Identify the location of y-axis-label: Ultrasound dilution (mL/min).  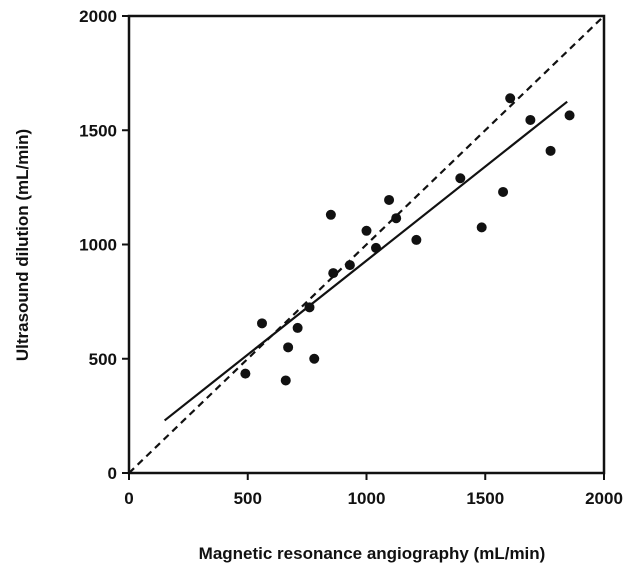
(22, 245).